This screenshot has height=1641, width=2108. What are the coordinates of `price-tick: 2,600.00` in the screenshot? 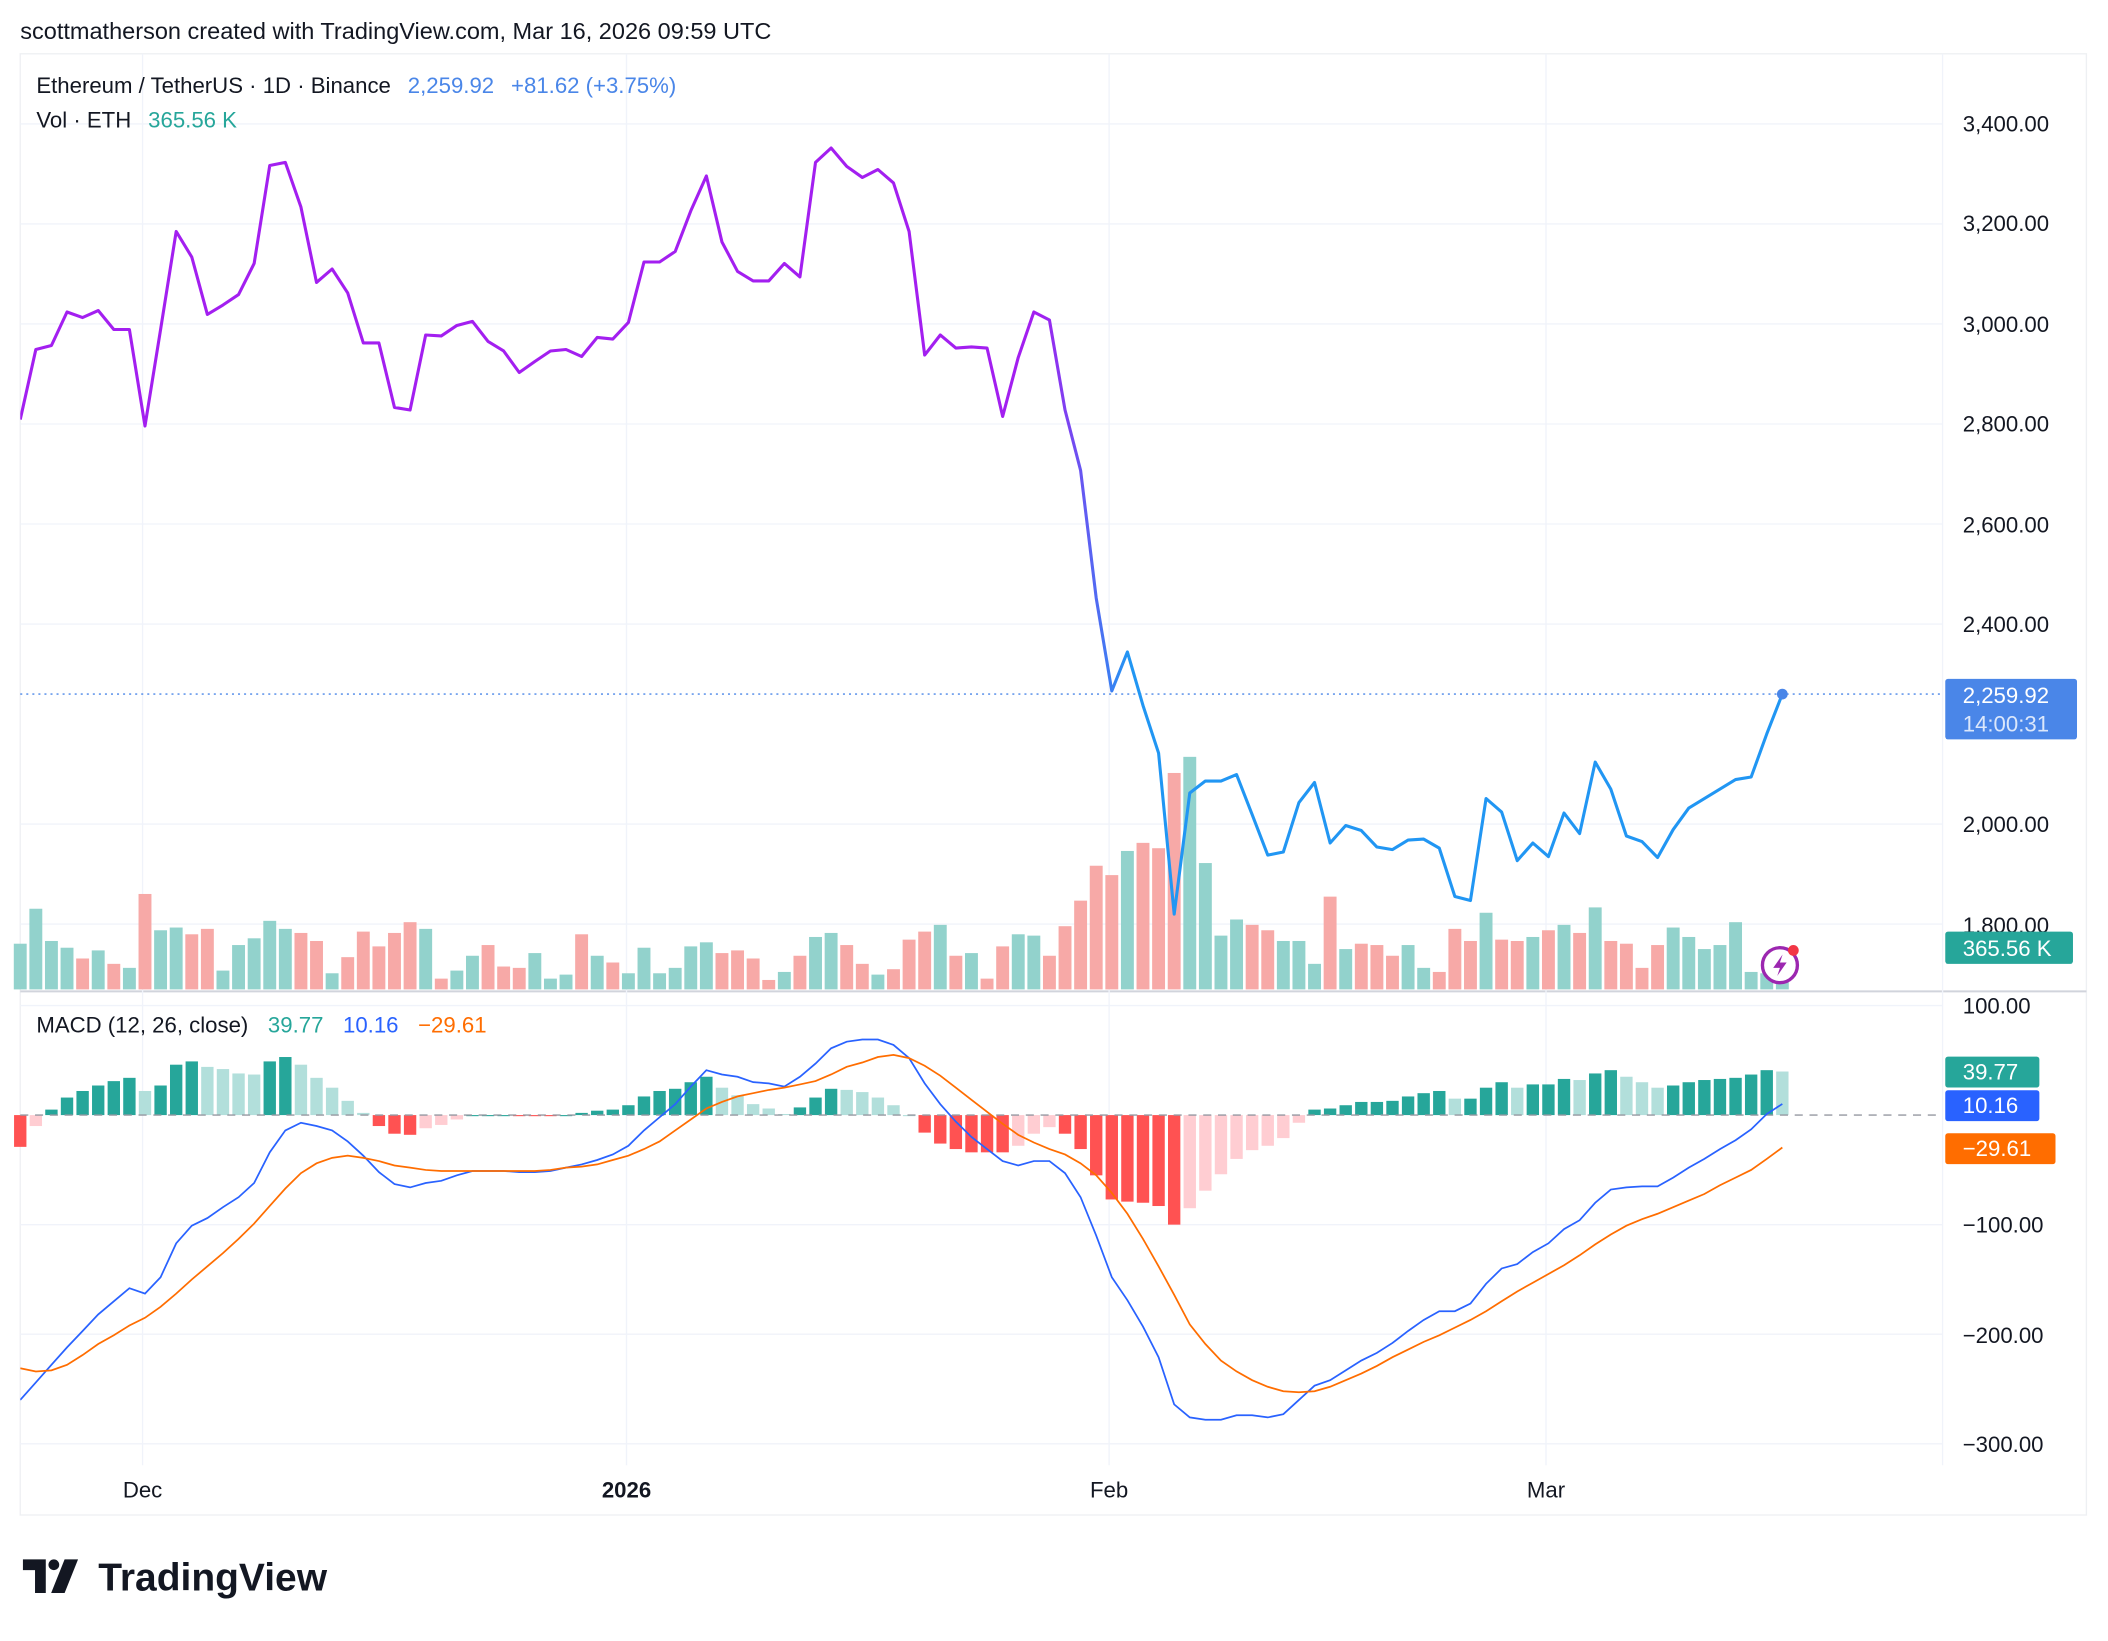 It's located at (2006, 524).